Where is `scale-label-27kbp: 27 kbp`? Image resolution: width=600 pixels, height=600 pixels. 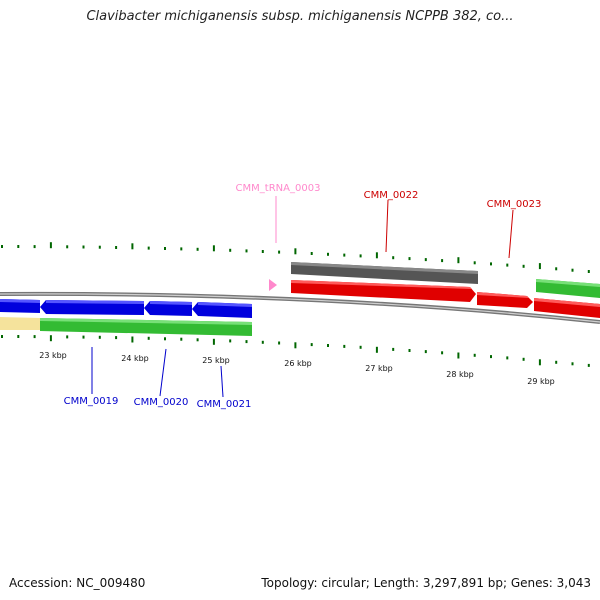 scale-label-27kbp: 27 kbp is located at coordinates (379, 368).